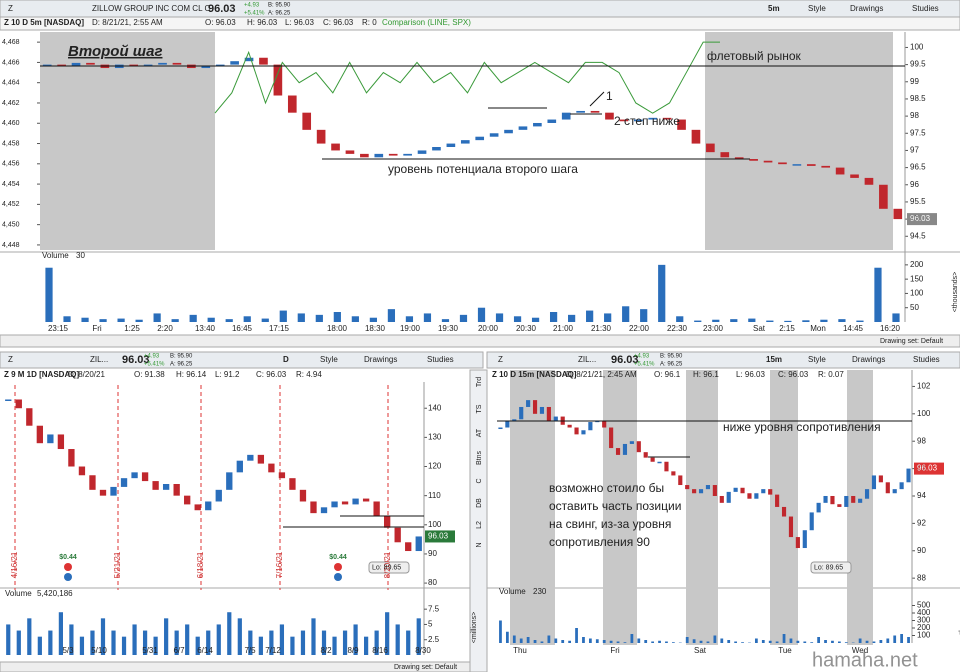 The image size is (960, 672). I want to click on volume-value: 5,420,186, so click(55, 593).